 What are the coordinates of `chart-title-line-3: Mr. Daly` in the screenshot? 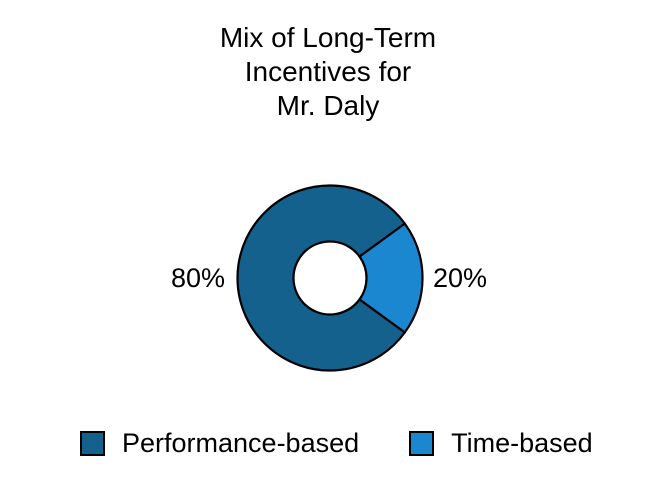 It's located at (328, 105).